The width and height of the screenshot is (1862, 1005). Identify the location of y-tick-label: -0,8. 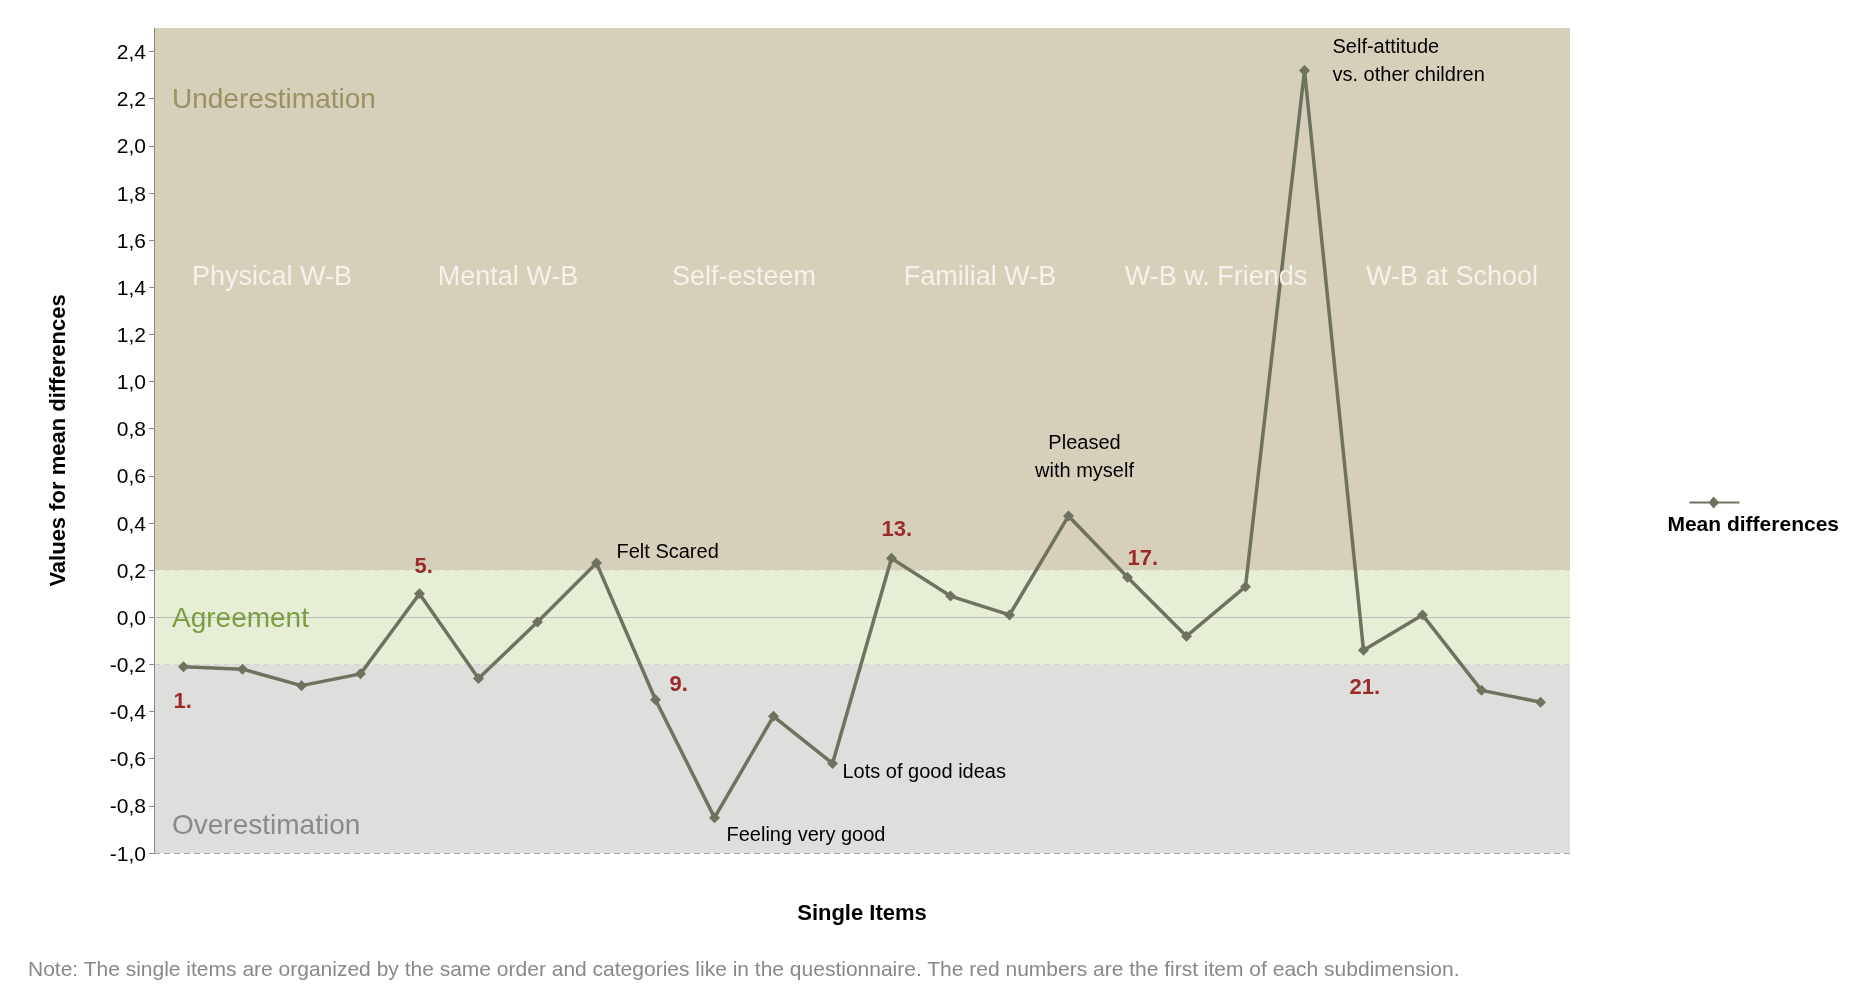
(127, 806).